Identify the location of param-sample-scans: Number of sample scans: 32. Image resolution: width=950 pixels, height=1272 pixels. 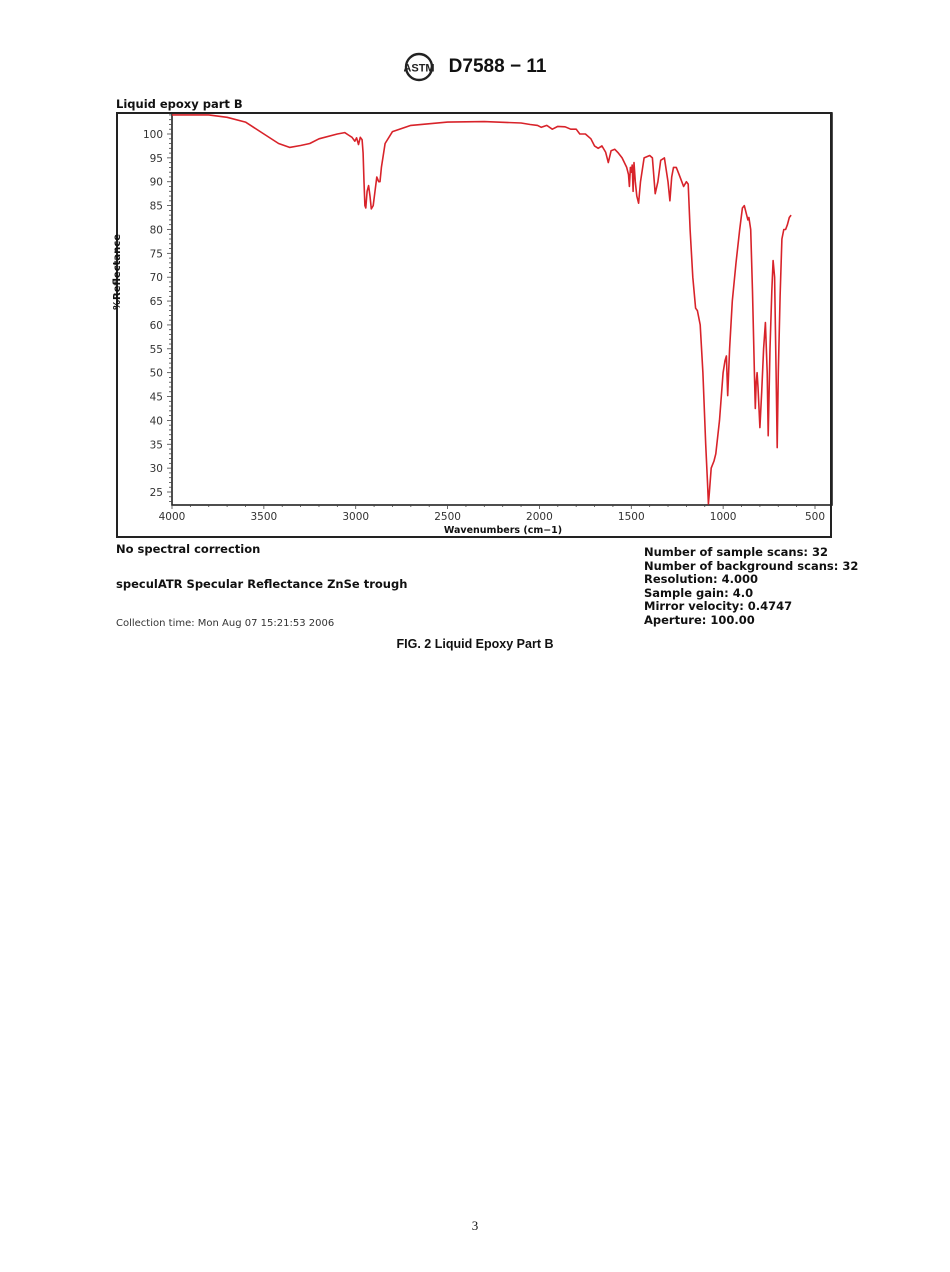
(736, 552).